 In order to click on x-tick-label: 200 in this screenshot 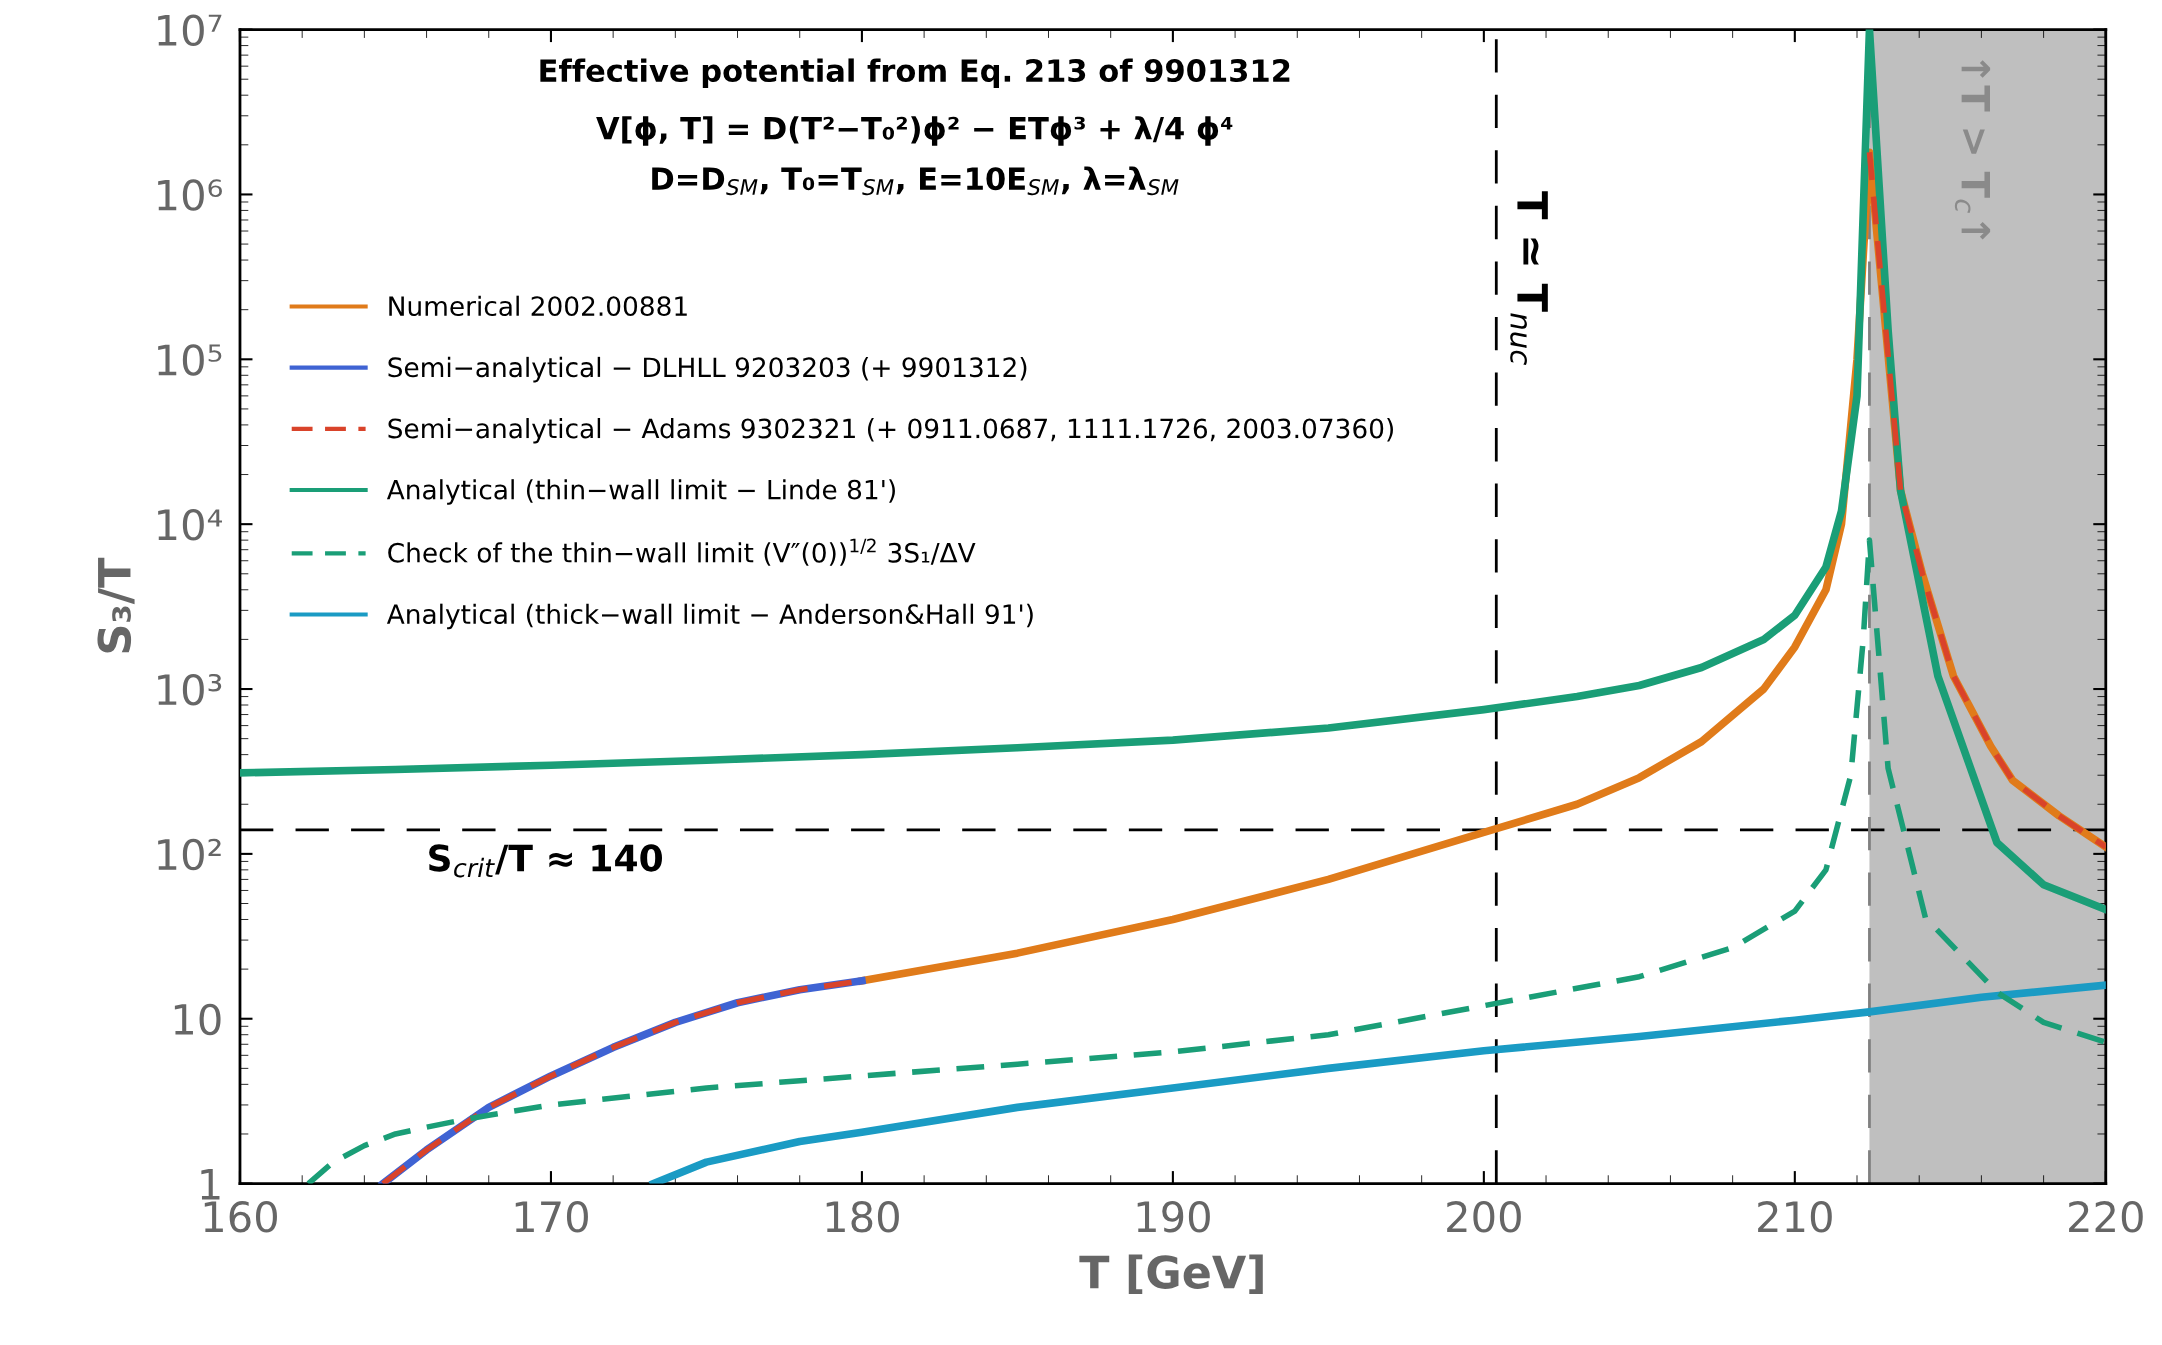, I will do `click(1484, 1217)`.